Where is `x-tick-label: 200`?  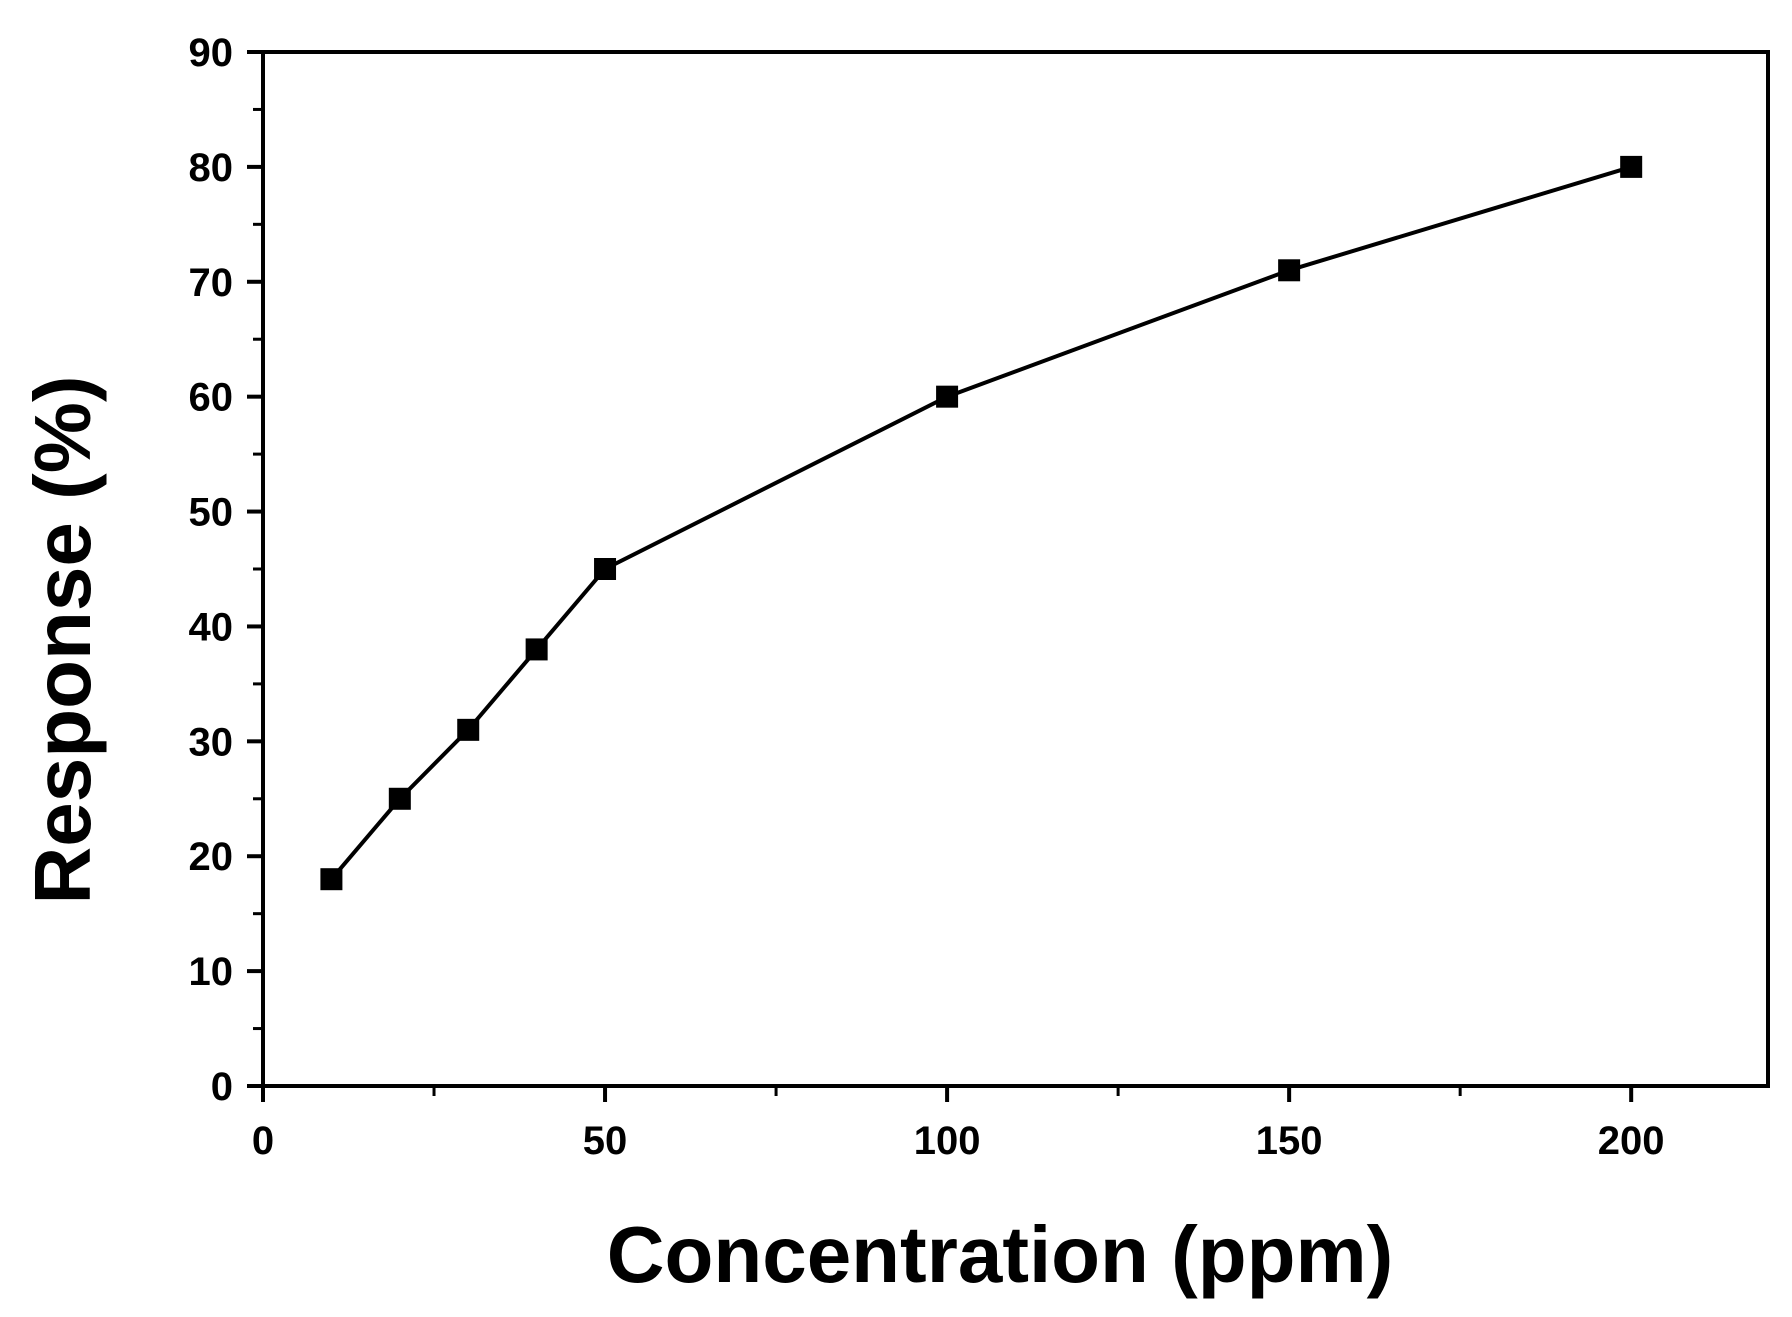 x-tick-label: 200 is located at coordinates (1631, 1141).